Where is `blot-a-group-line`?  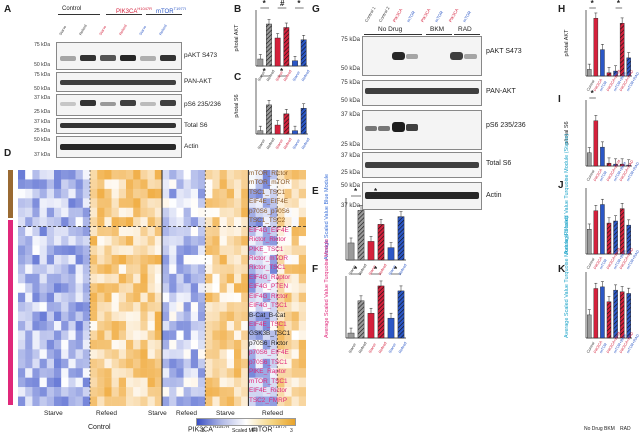
blot-a-group-line is located at coordinates (164, 14).